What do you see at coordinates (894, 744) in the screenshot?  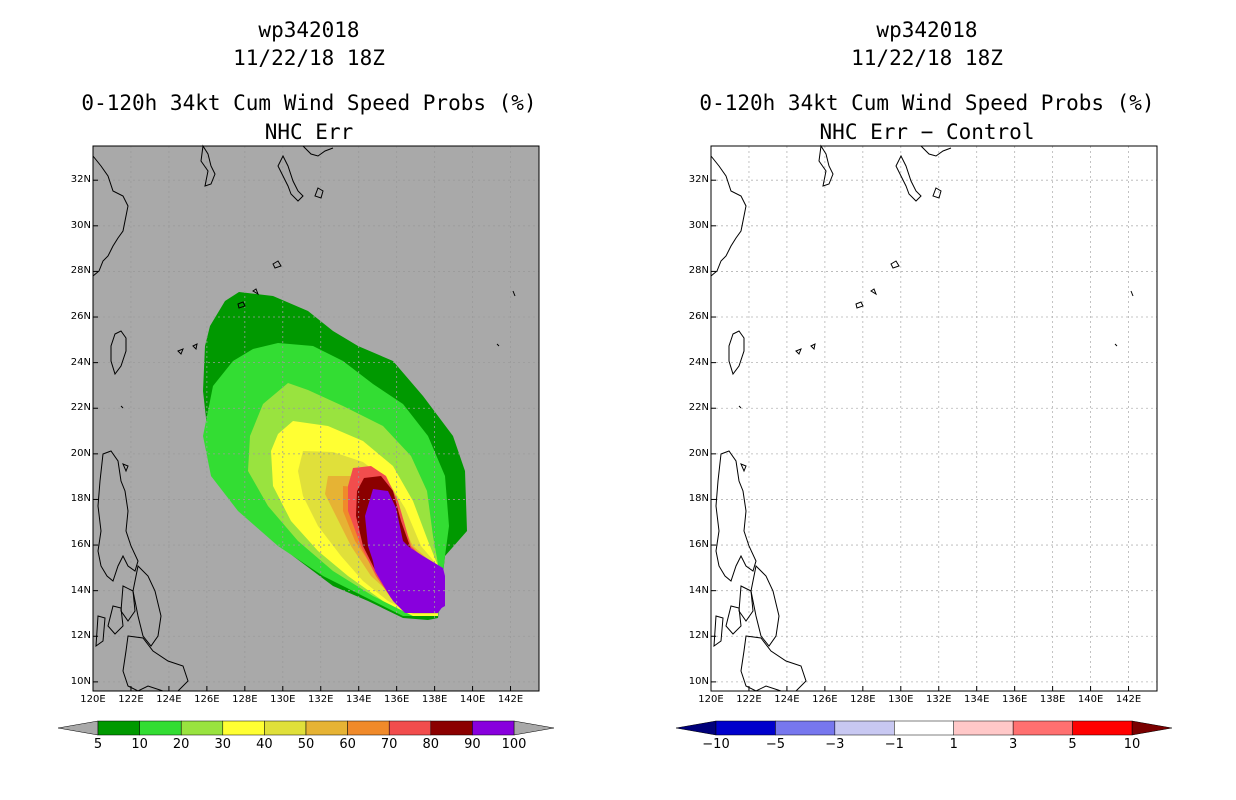 I see `colorbar-label: −1` at bounding box center [894, 744].